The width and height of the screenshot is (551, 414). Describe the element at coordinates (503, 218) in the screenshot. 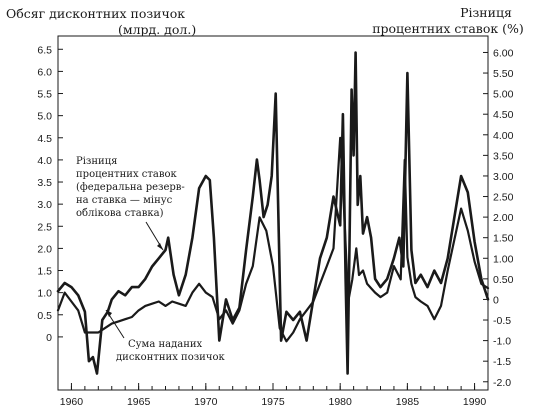

I see `right-tick-label: 2.00` at that location.